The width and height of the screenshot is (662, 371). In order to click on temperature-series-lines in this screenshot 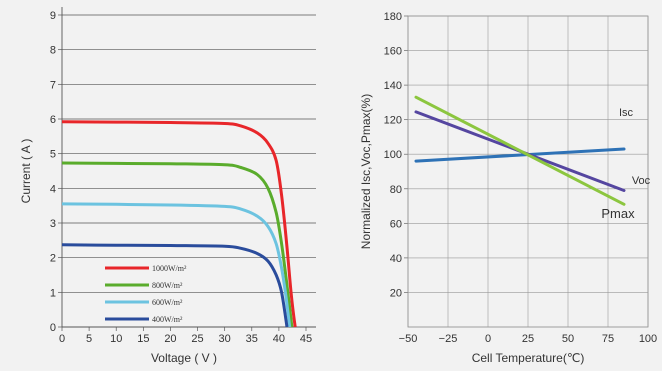, I will do `click(520, 150)`.